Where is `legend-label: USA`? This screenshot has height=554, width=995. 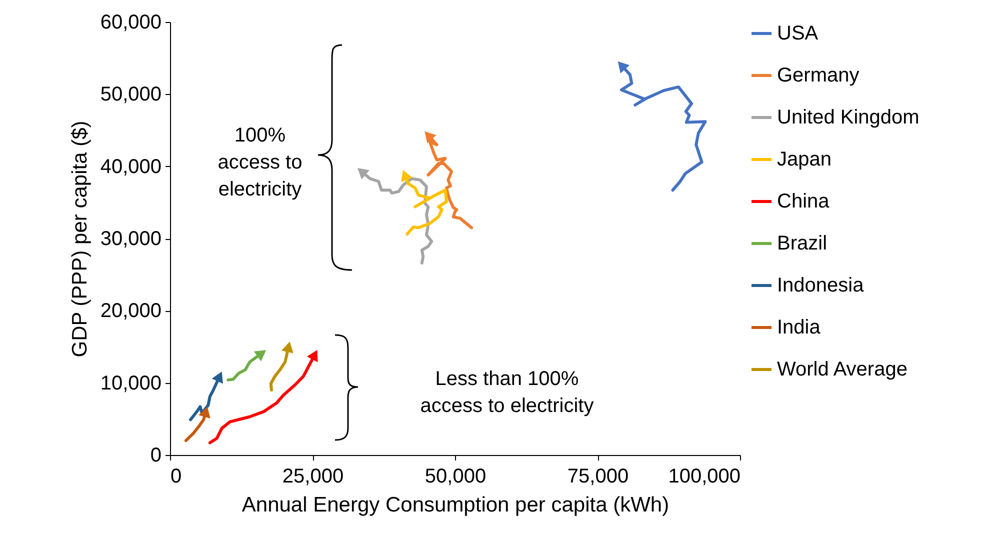 legend-label: USA is located at coordinates (798, 33).